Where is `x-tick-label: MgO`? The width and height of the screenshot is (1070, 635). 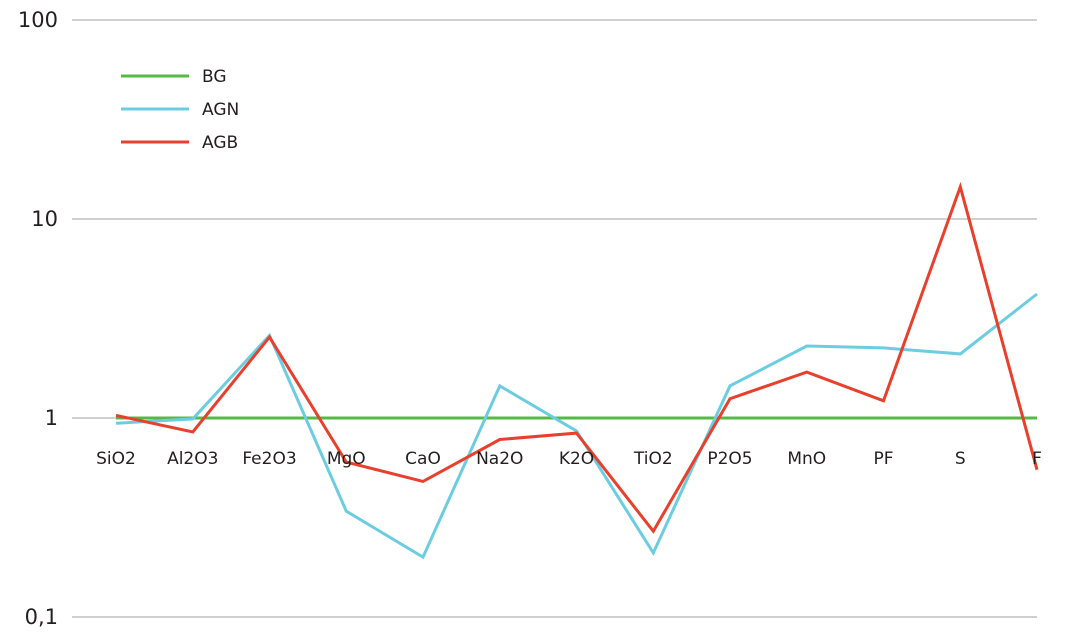 x-tick-label: MgO is located at coordinates (346, 459).